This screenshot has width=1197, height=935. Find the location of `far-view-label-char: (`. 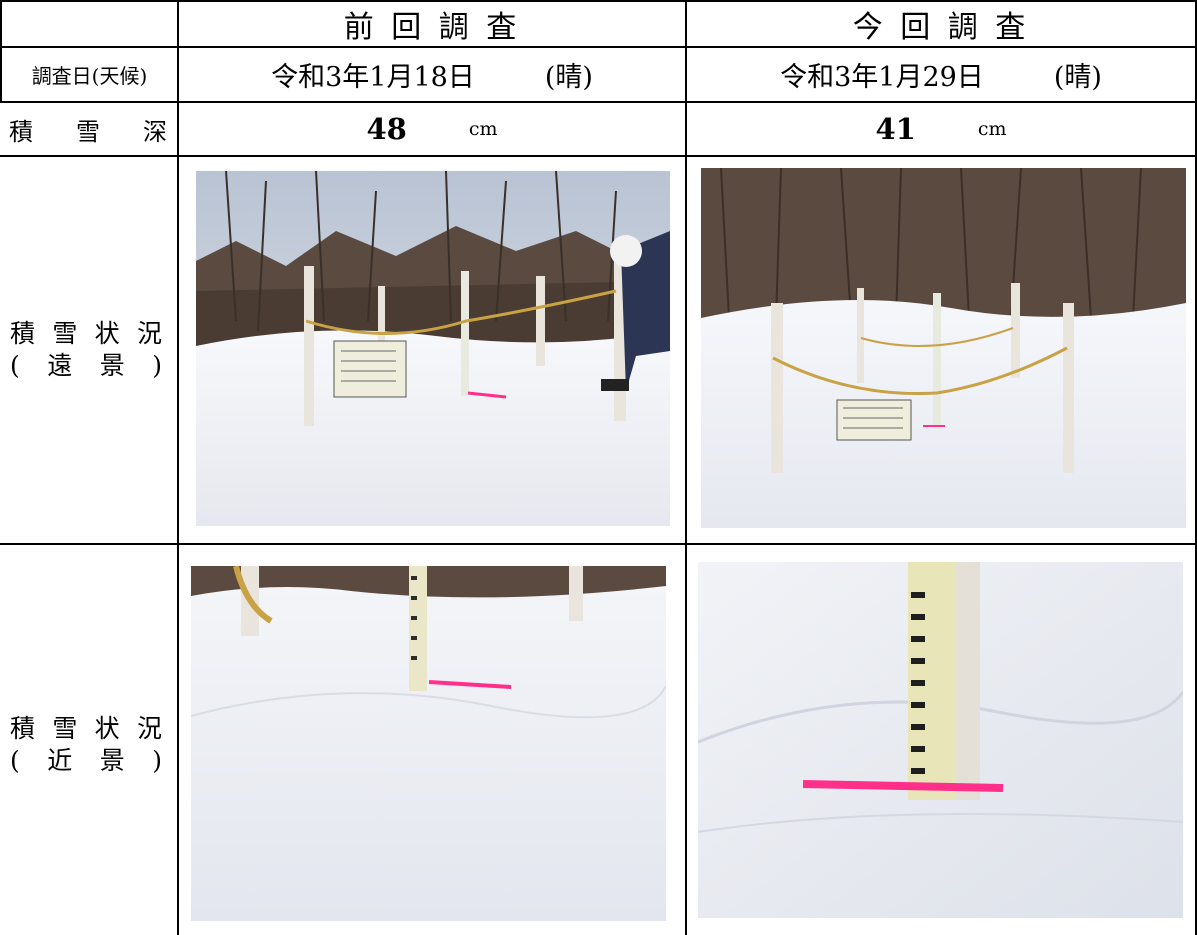

far-view-label-char: ( is located at coordinates (15, 365).